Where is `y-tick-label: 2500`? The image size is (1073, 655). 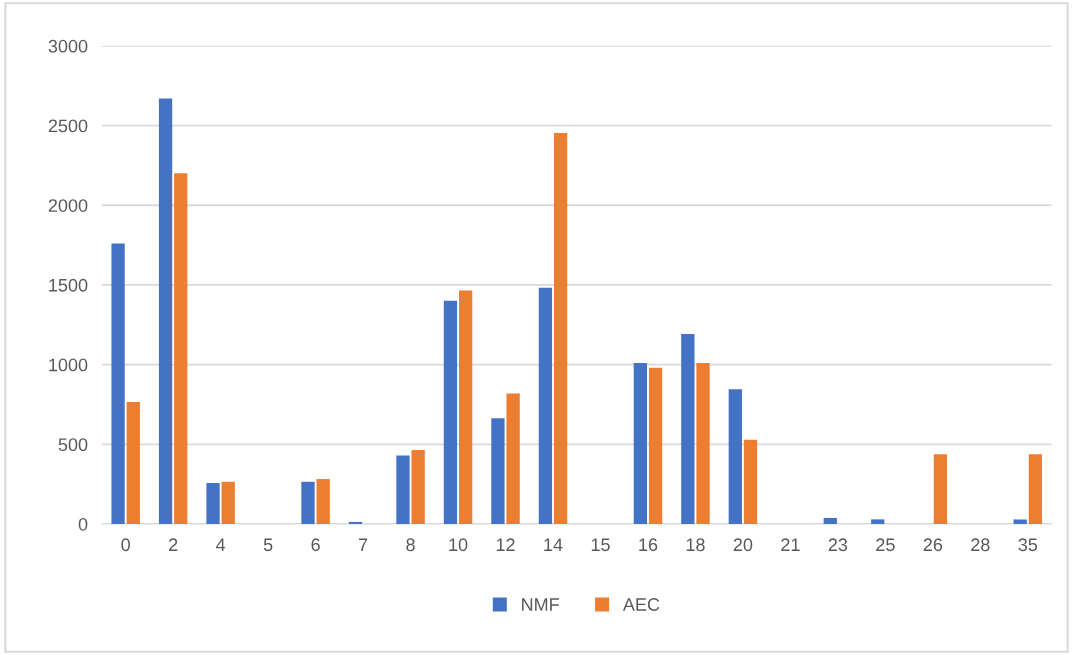 y-tick-label: 2500 is located at coordinates (68, 126).